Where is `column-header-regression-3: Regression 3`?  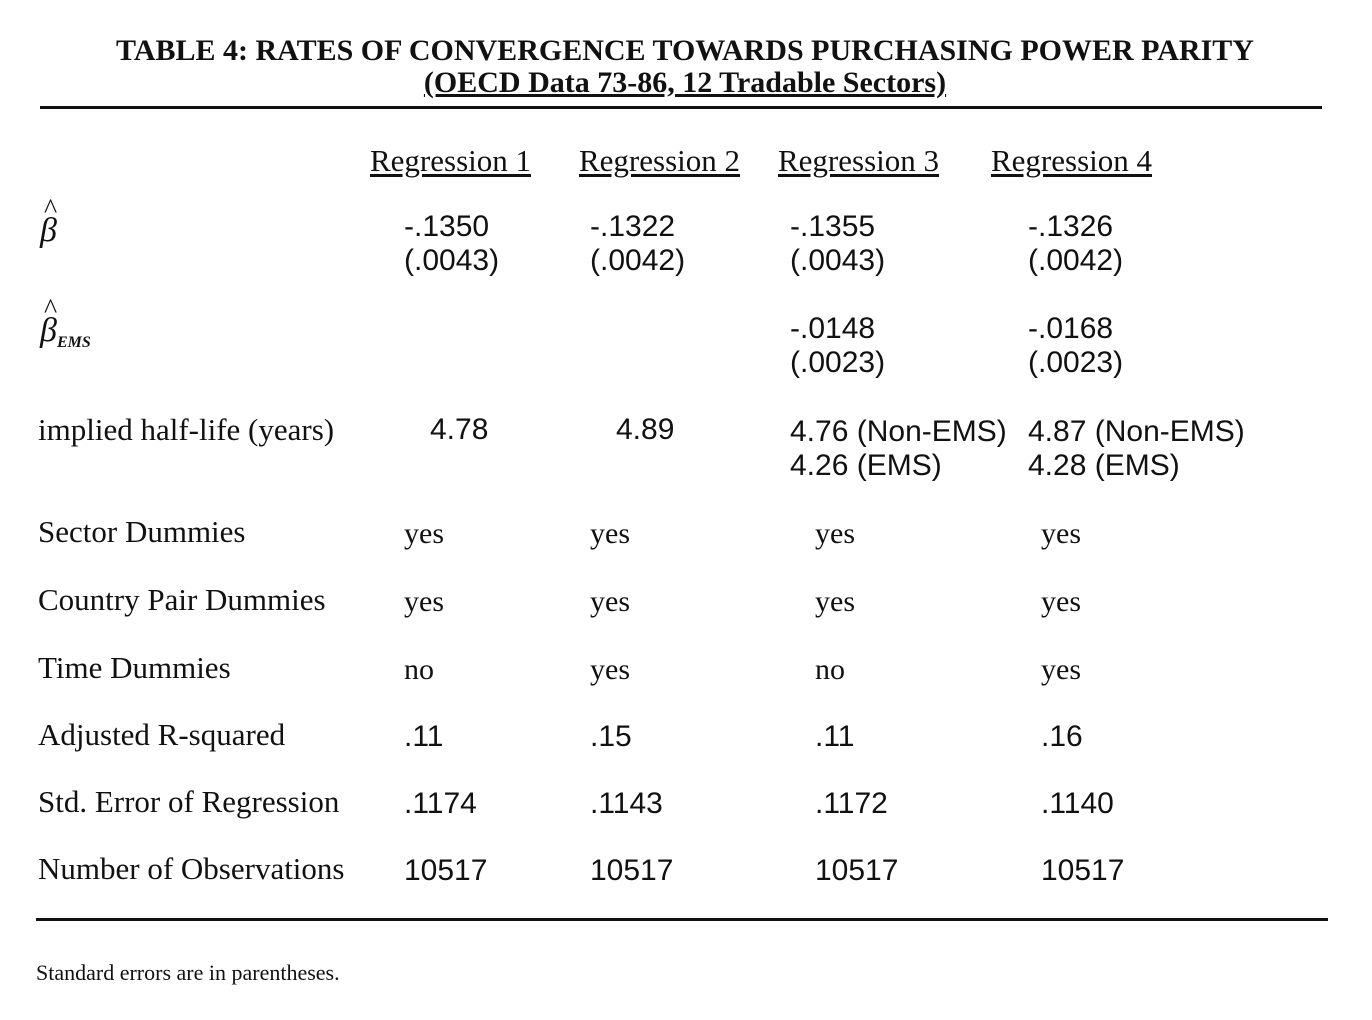 column-header-regression-3: Regression 3 is located at coordinates (859, 160).